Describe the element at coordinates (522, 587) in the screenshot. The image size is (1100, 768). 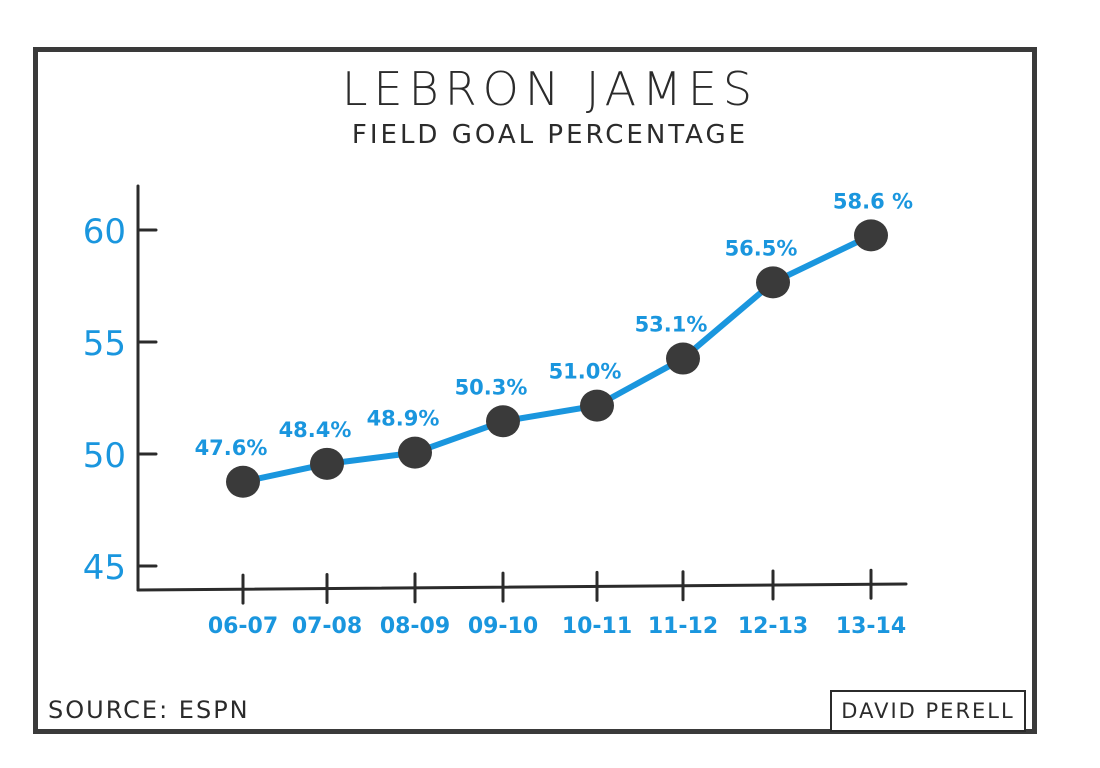
I see `x-axis` at that location.